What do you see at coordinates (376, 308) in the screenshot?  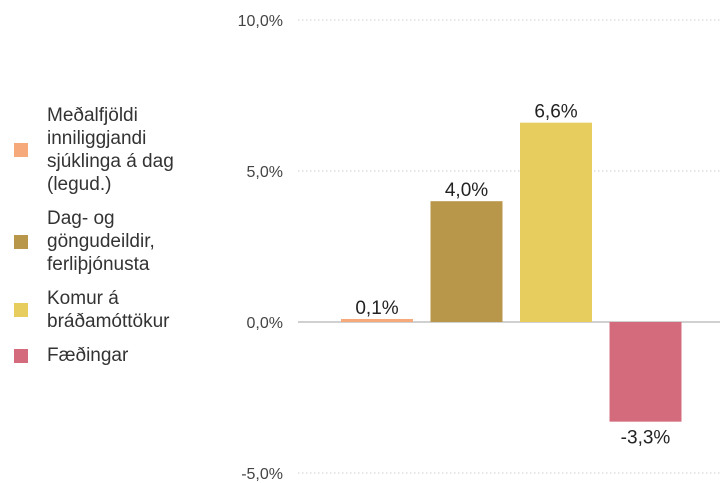 I see `data-label: 0,1%` at bounding box center [376, 308].